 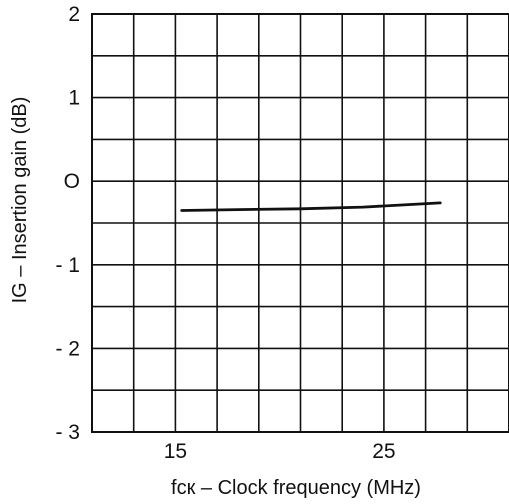 I want to click on y-tick-label: - 1, so click(x=67, y=265).